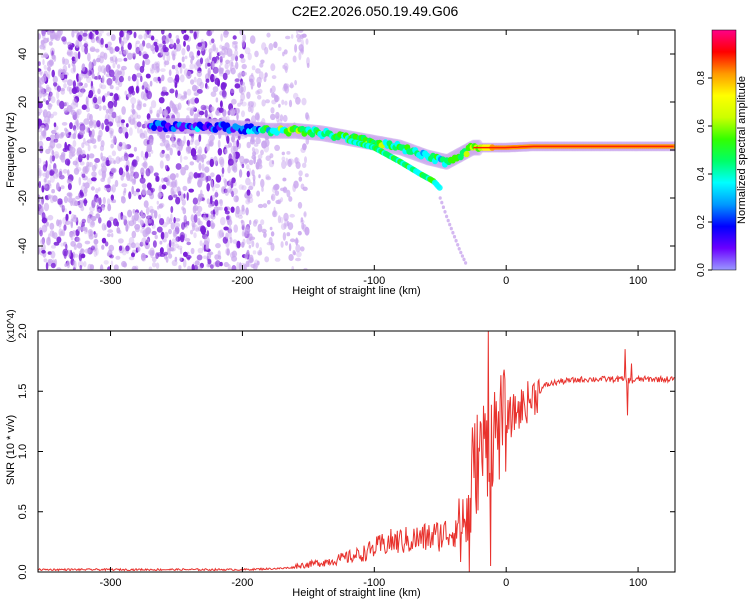 The width and height of the screenshot is (750, 600). I want to click on x-tick-label: -200, so click(242, 281).